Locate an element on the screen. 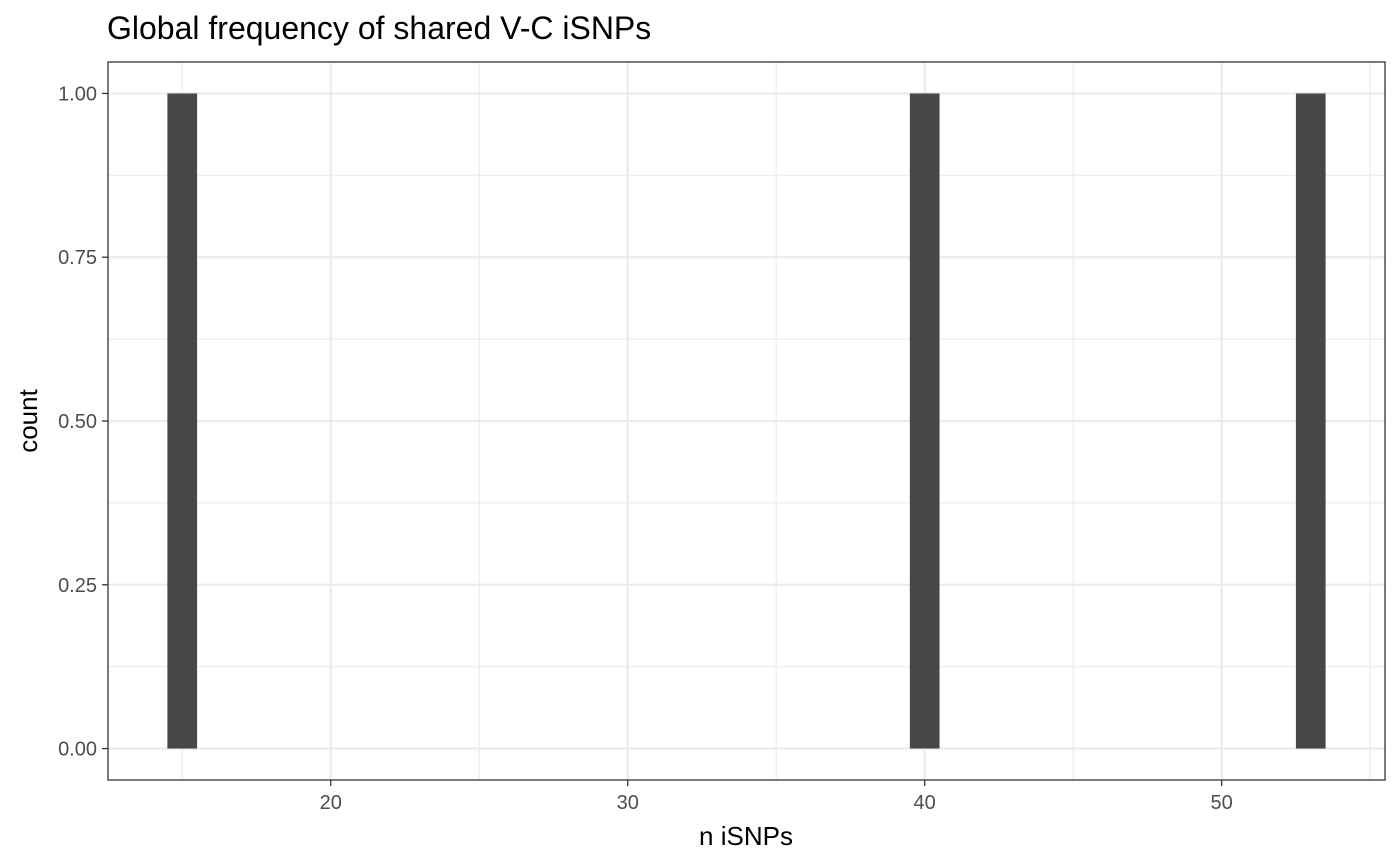 This screenshot has height=865, width=1400. x-tick-label: 50 is located at coordinates (1222, 803).